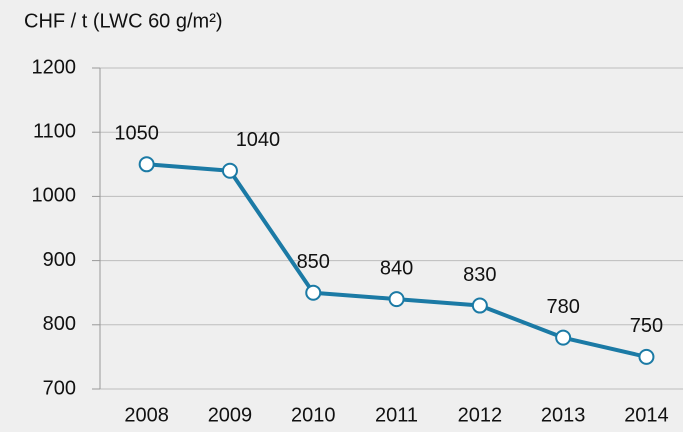 The height and width of the screenshot is (432, 683). Describe the element at coordinates (562, 307) in the screenshot. I see `data-label: 780` at that location.